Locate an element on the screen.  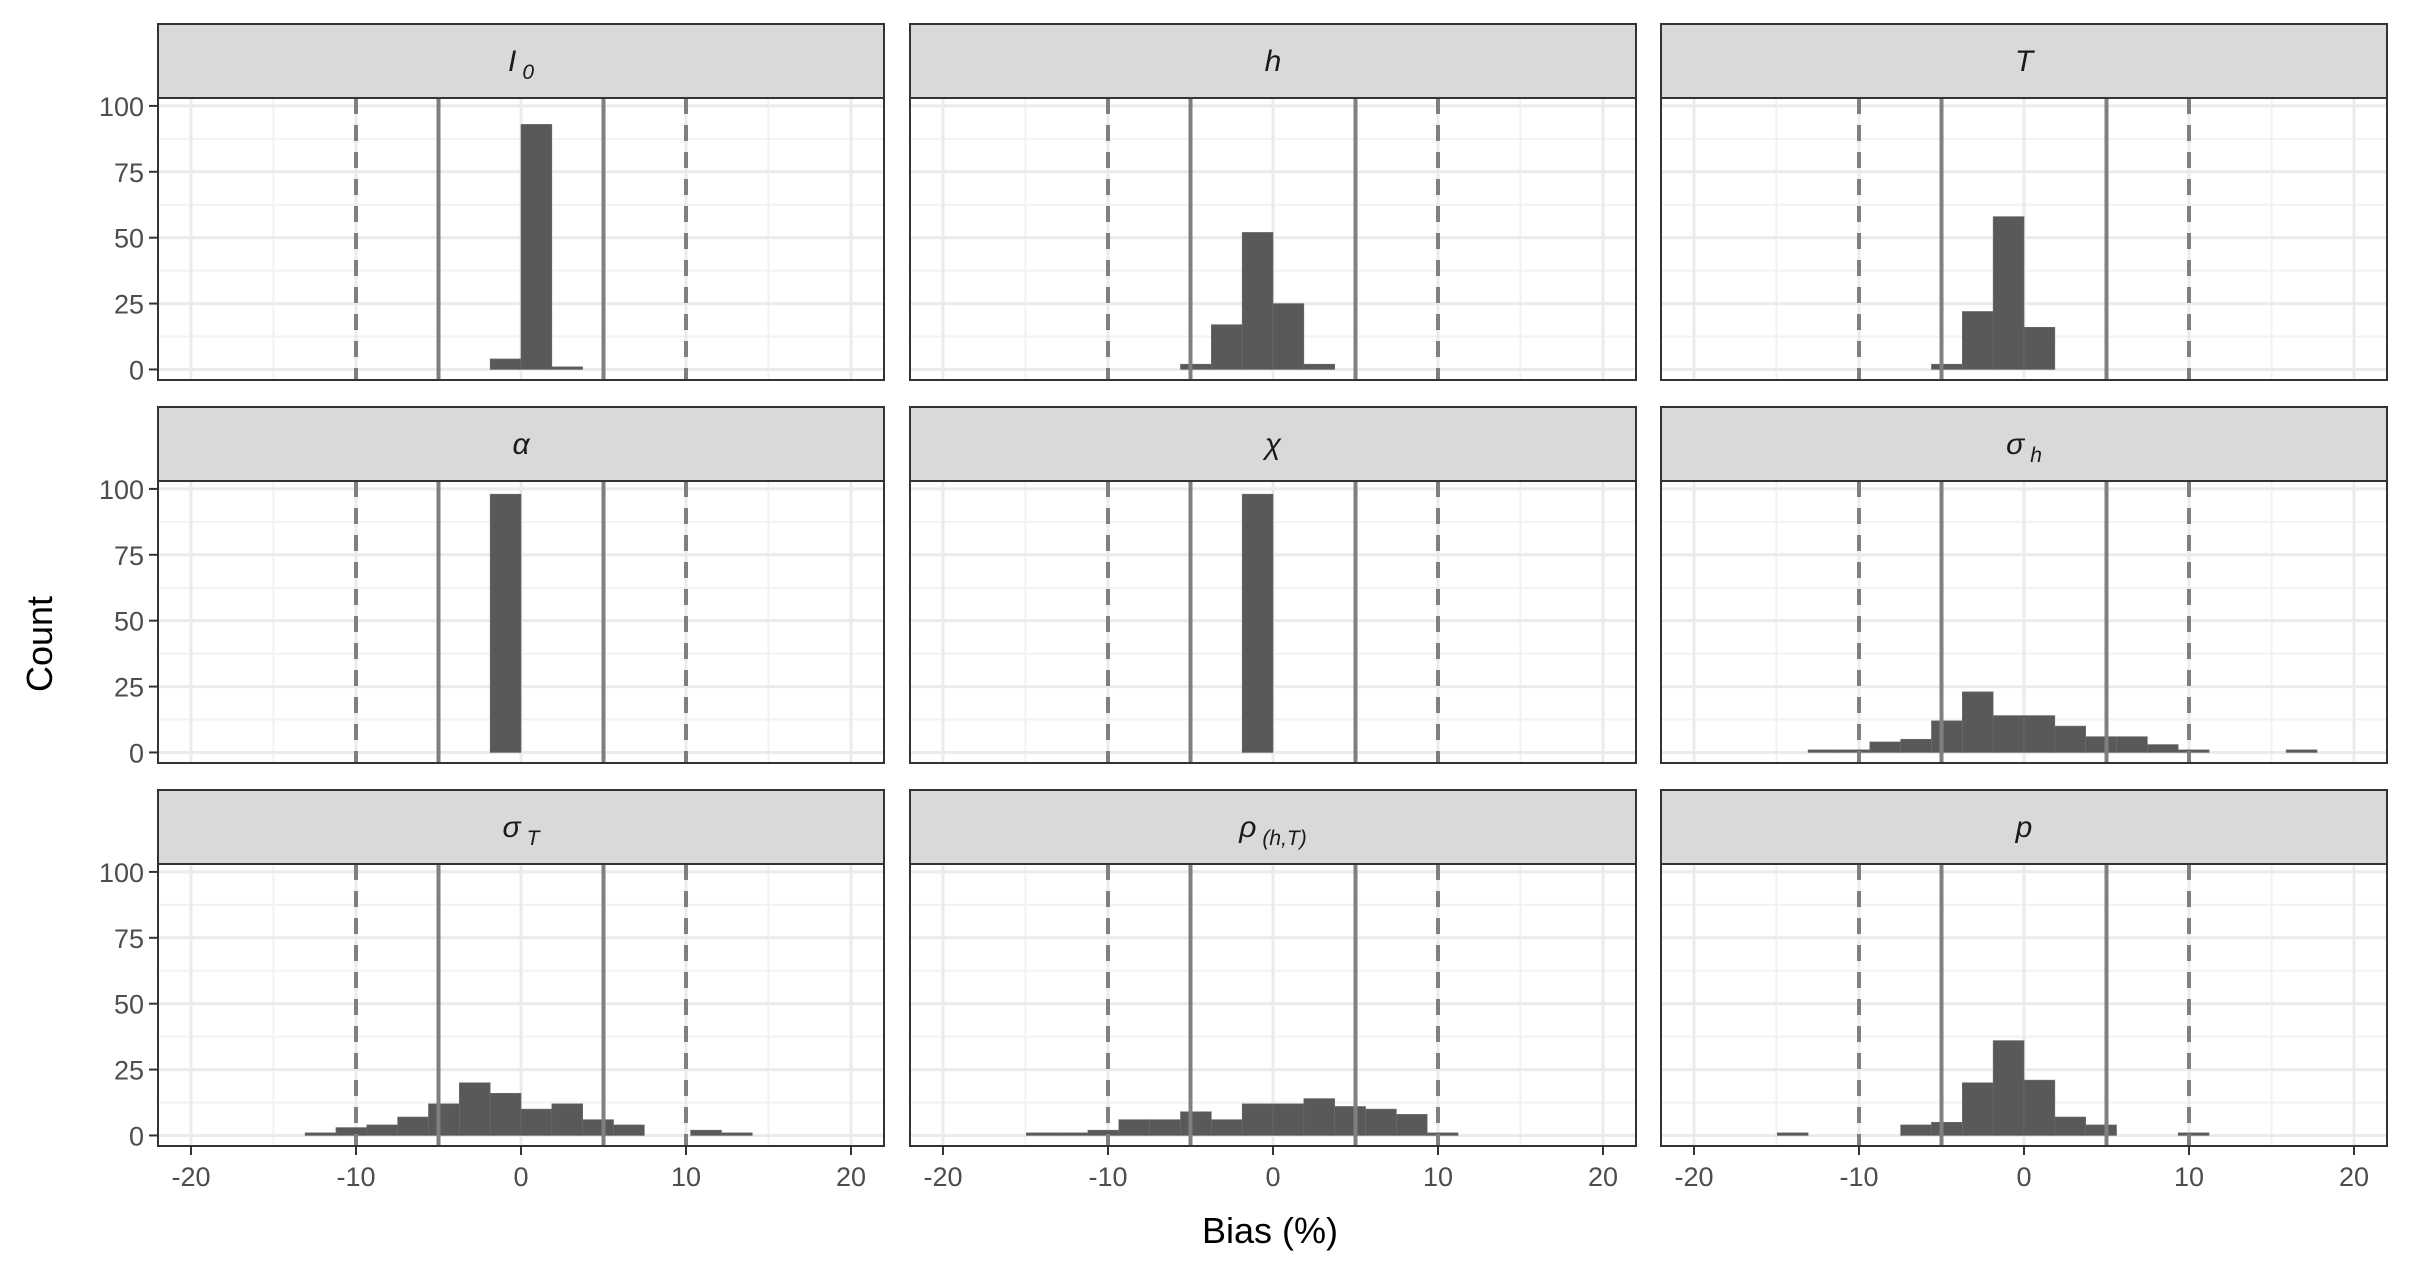
facet-panel: α 0 25 50 75 100 is located at coordinates (492, 587).